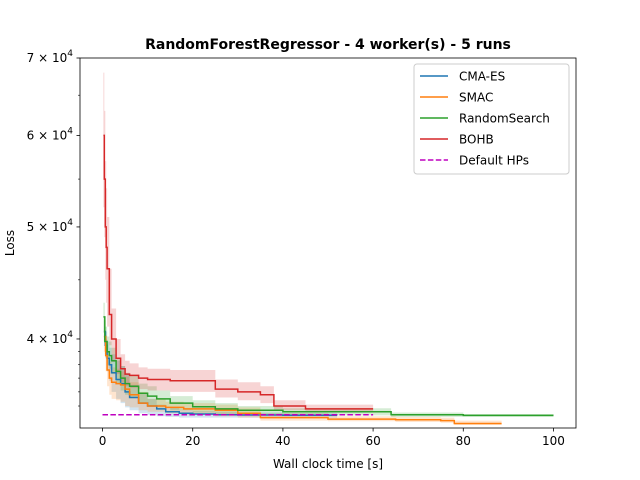  I want to click on y-axis-ticks: 4 × 104 5 × 104 6 × 104 7 × 104, so click(53, 228).